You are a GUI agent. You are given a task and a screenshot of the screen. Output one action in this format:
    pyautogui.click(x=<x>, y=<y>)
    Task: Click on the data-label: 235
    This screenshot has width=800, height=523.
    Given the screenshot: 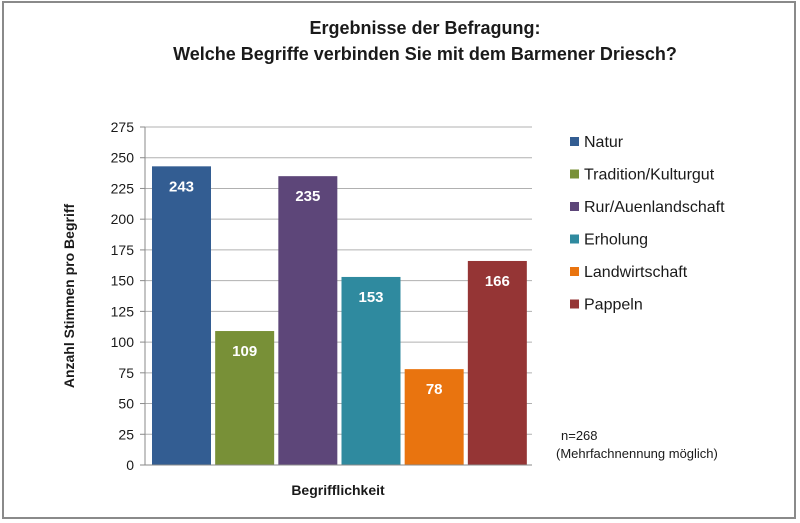 What is the action you would take?
    pyautogui.click(x=307, y=196)
    